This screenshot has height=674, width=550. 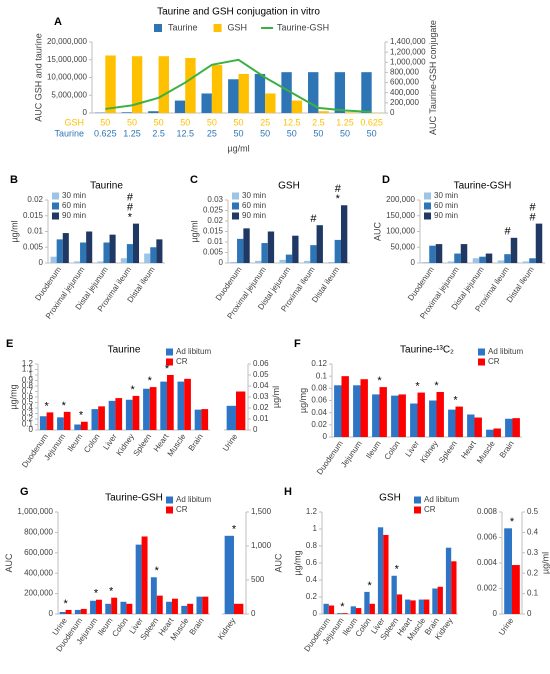 What do you see at coordinates (215, 199) in the screenshot?
I see `y-tick-label: 0.03` at bounding box center [215, 199].